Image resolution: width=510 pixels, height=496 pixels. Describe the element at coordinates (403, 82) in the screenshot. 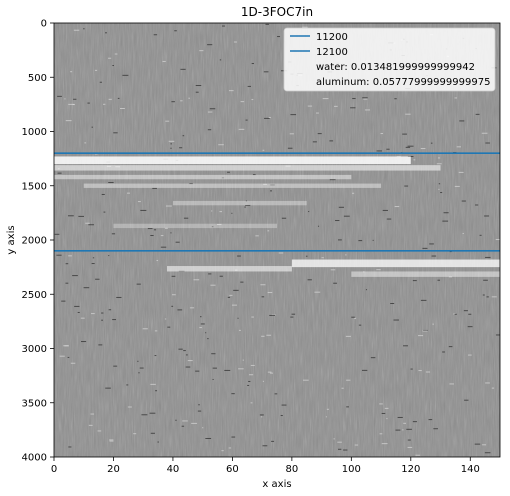

I see `legend-label-aluminum: aluminum: 0.05777999999999975` at that location.